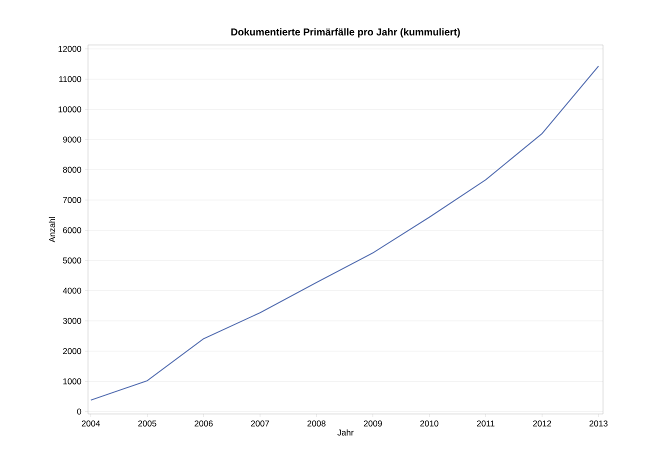  I want to click on y-tick-label: 9000, so click(72, 139).